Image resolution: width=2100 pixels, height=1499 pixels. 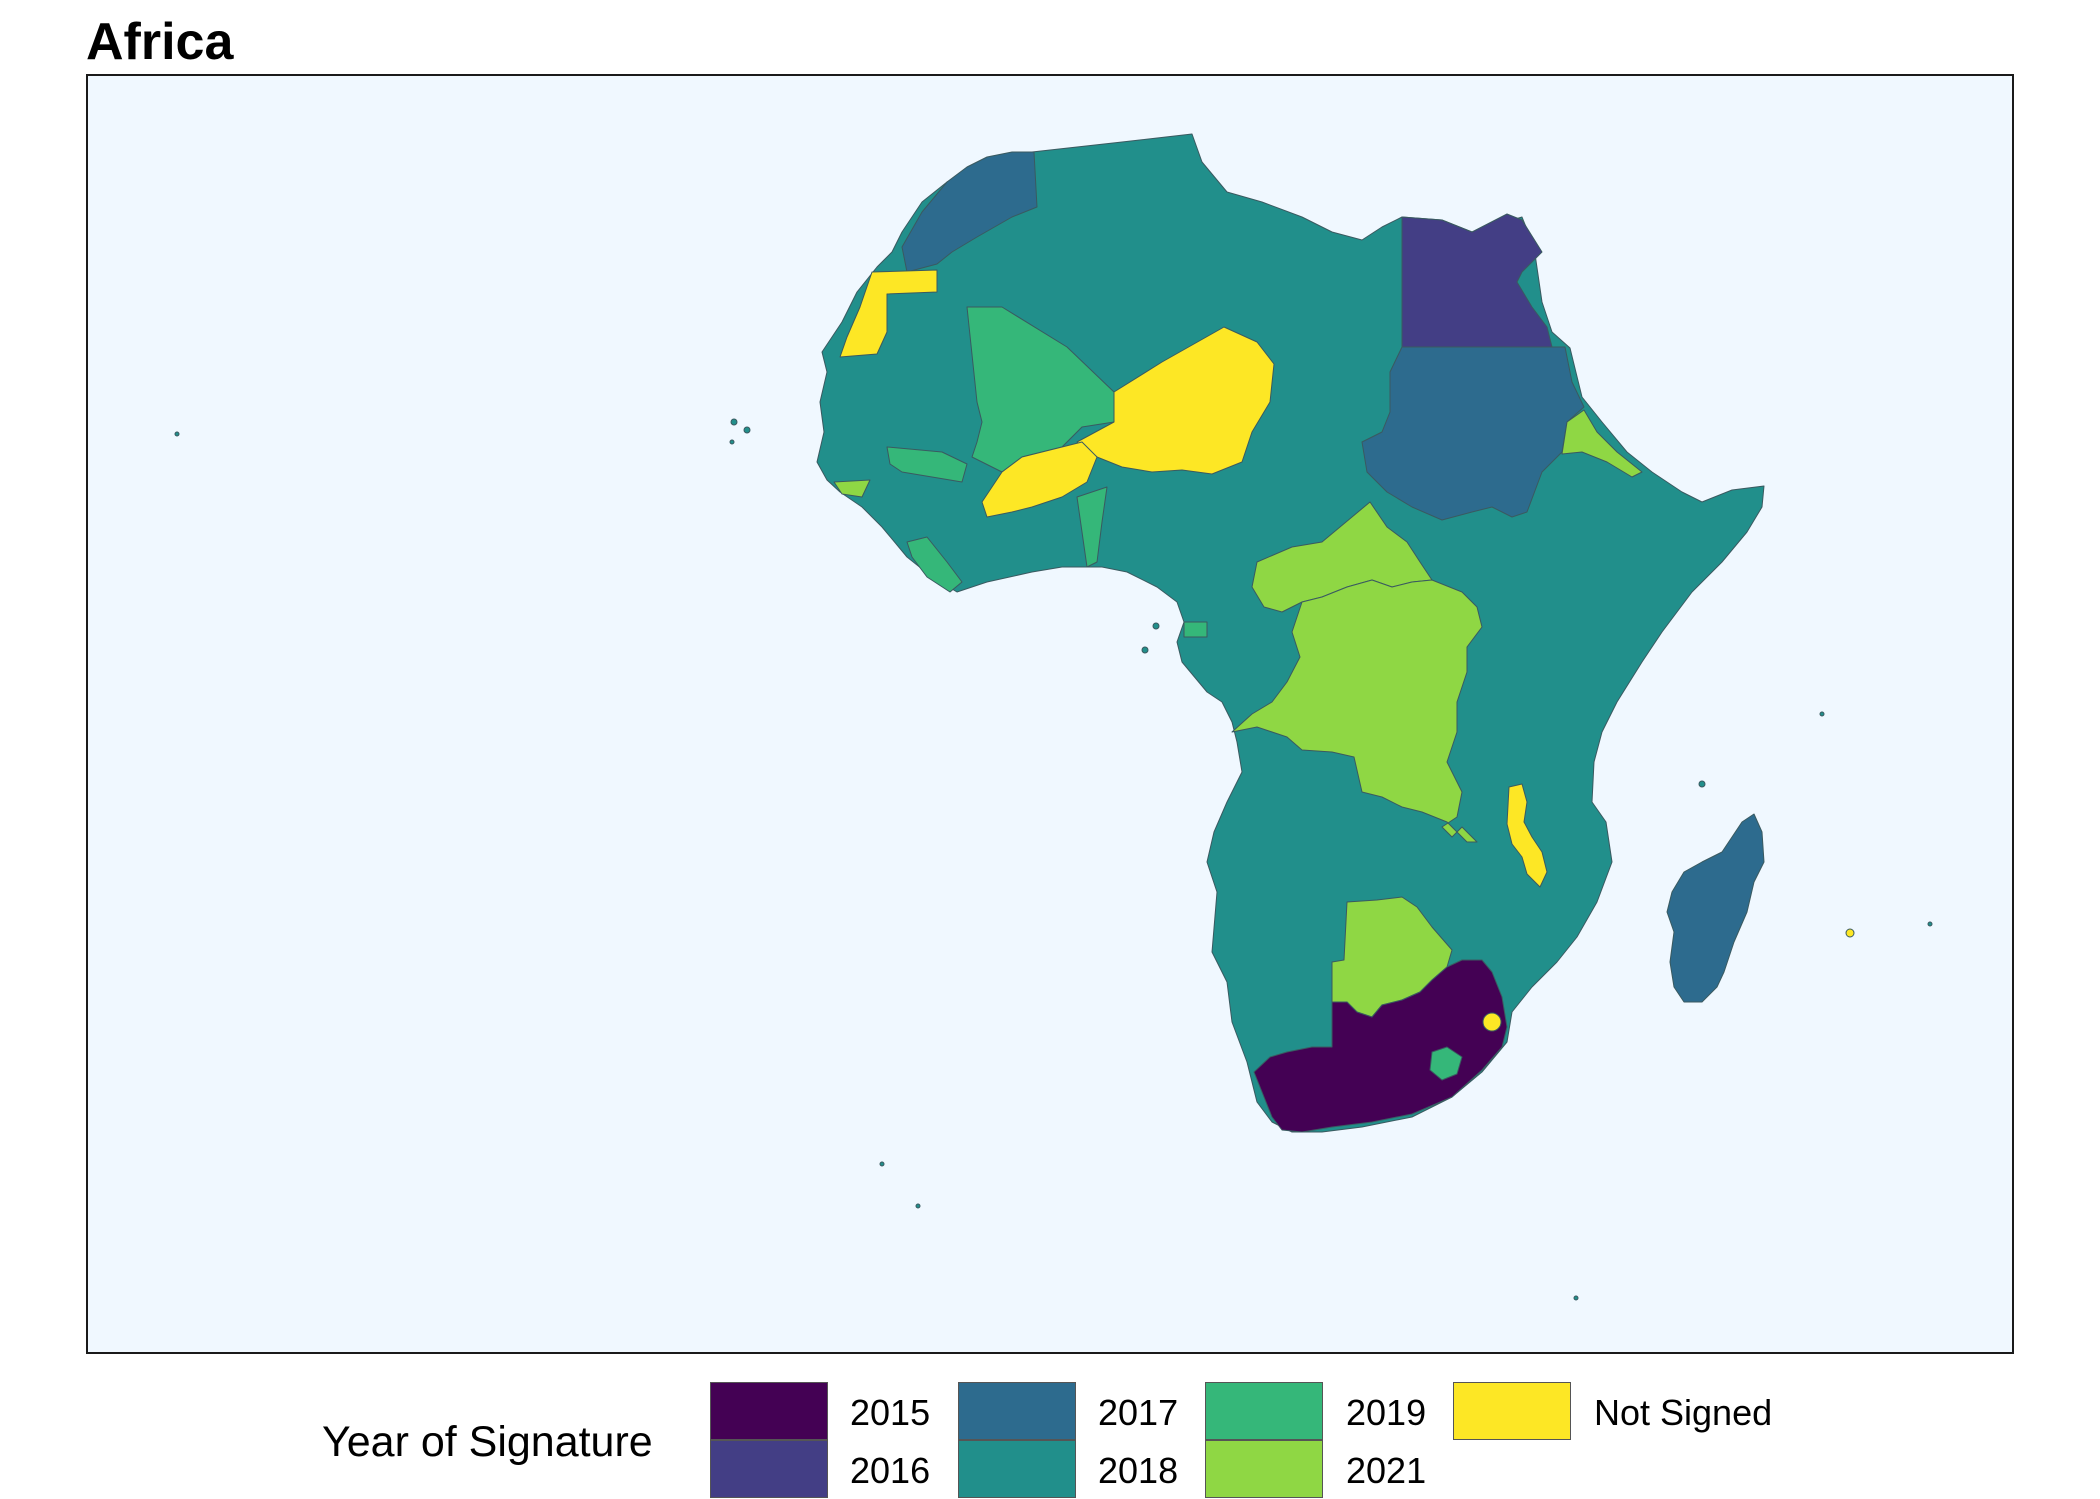 I want to click on legend-key-2018, so click(x=1017, y=1469).